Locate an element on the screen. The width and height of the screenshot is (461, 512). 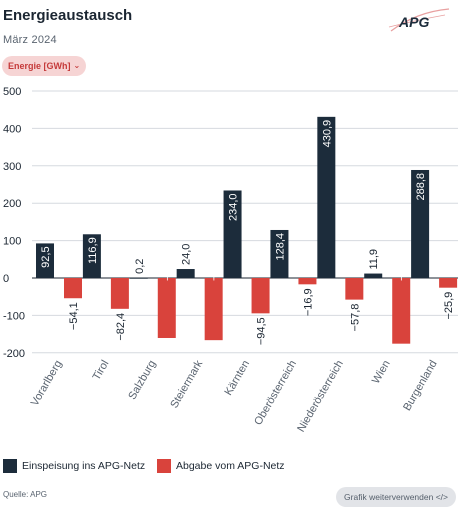
legend-swatch-withdrawal is located at coordinates (164, 466).